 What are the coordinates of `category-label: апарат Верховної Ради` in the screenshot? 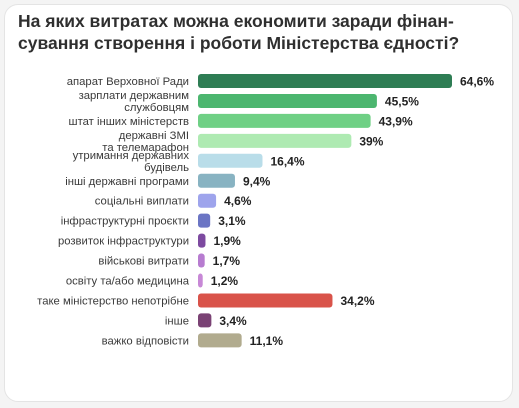 It's located at (128, 82).